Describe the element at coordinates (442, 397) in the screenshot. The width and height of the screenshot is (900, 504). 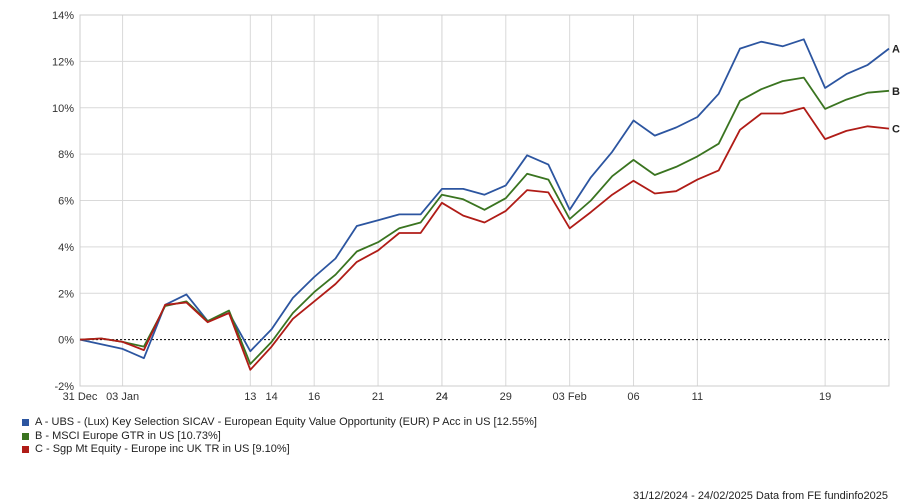
I see `x-tick-label: 24` at that location.